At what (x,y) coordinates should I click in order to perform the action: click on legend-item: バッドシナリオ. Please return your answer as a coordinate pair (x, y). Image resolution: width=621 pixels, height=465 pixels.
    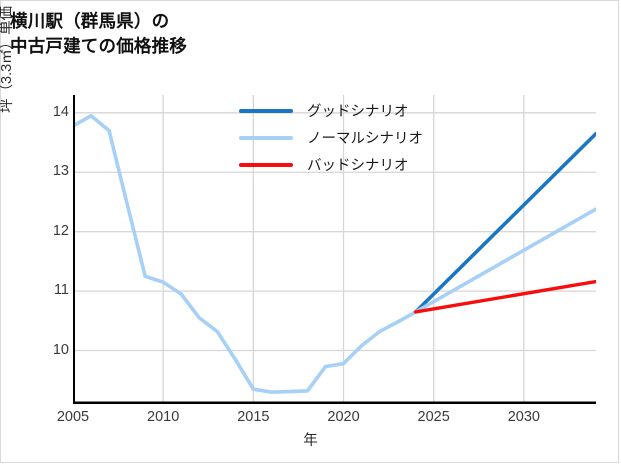
    Looking at the image, I should click on (354, 164).